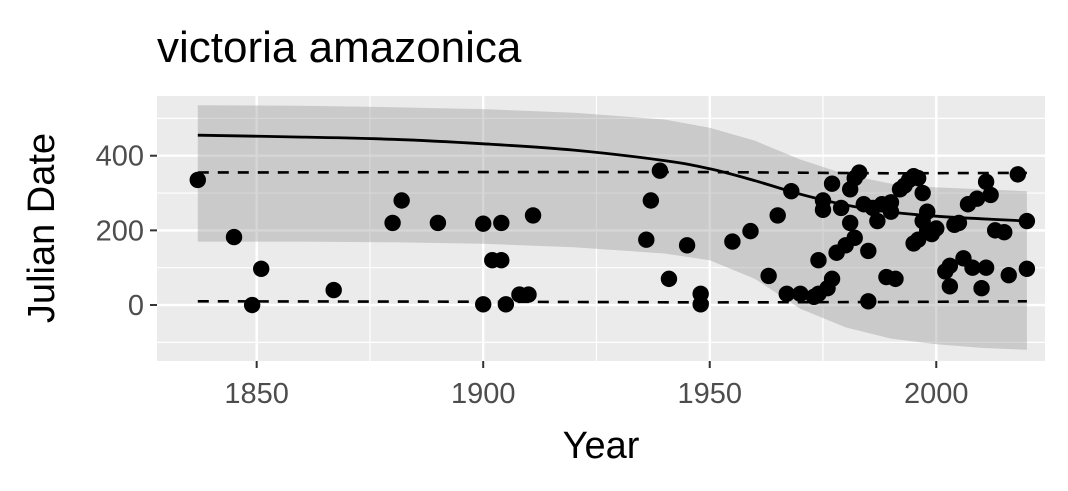 Image resolution: width=1068 pixels, height=491 pixels. I want to click on y-tick-label: 400, so click(120, 157).